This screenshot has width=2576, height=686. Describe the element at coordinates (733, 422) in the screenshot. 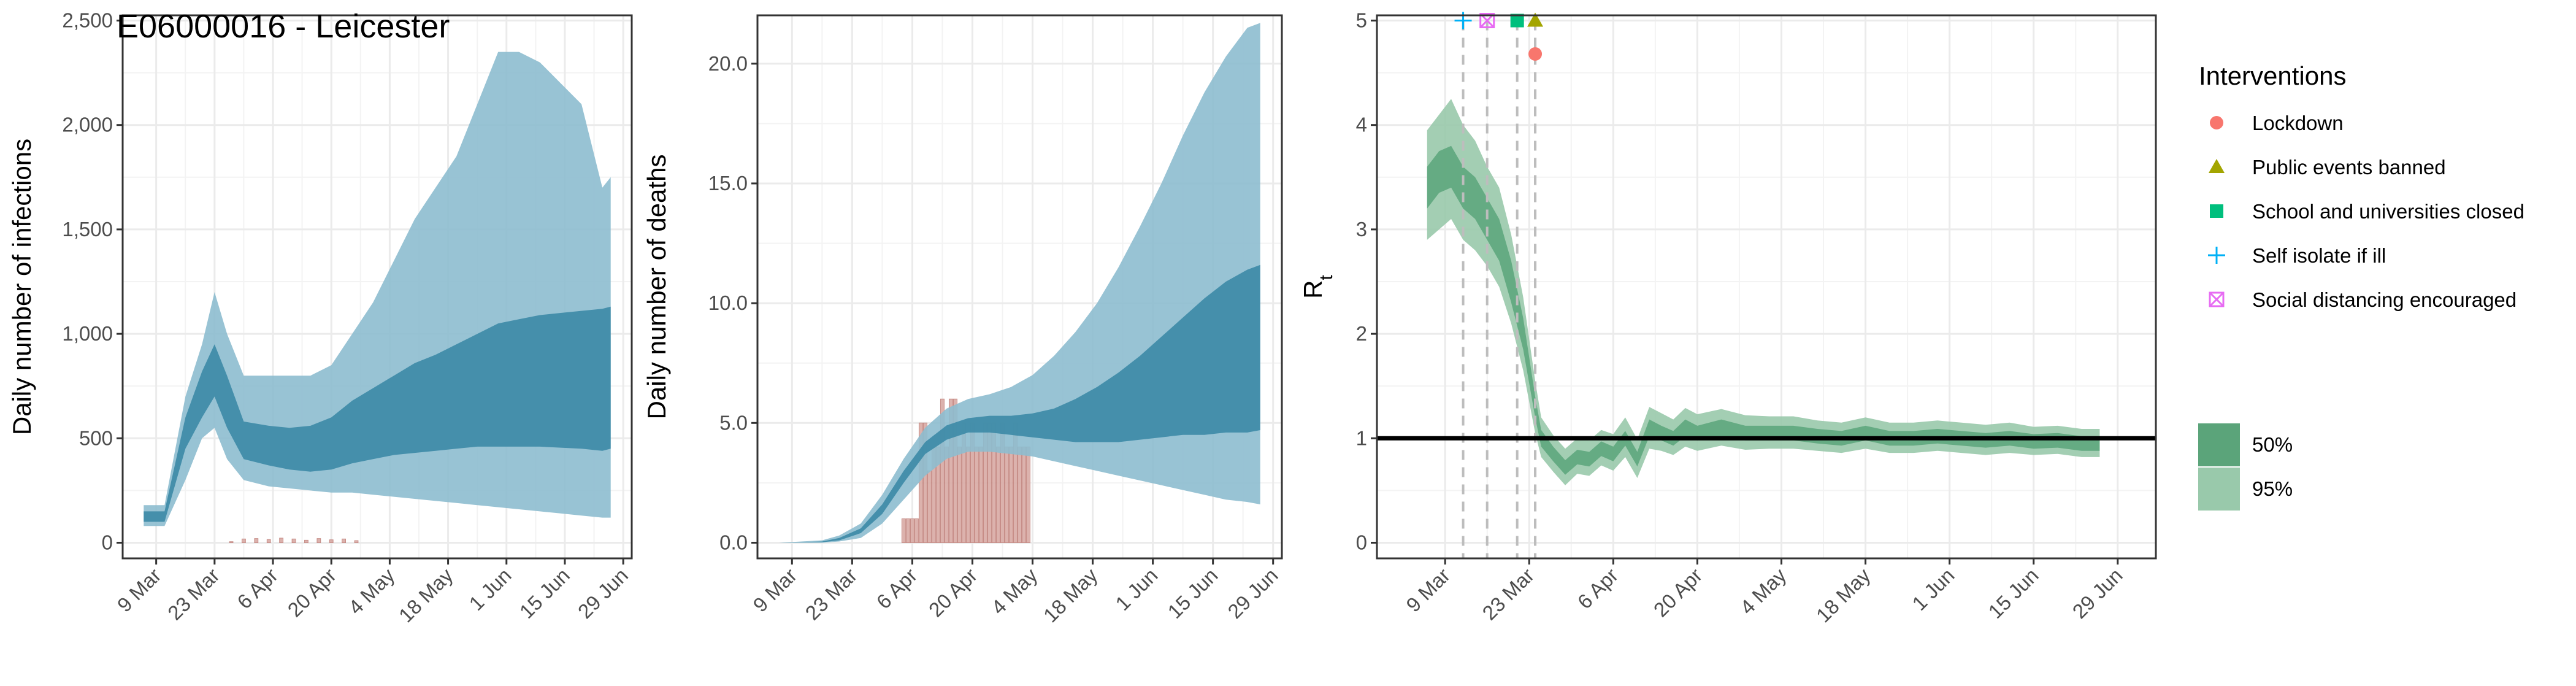

I see `y-tick-label: 5.0` at that location.